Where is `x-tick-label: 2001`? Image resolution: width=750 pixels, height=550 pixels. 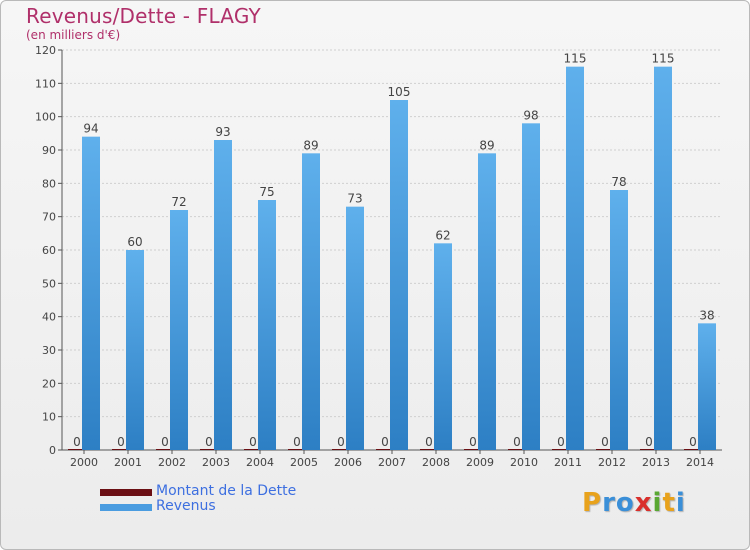 x-tick-label: 2001 is located at coordinates (128, 462).